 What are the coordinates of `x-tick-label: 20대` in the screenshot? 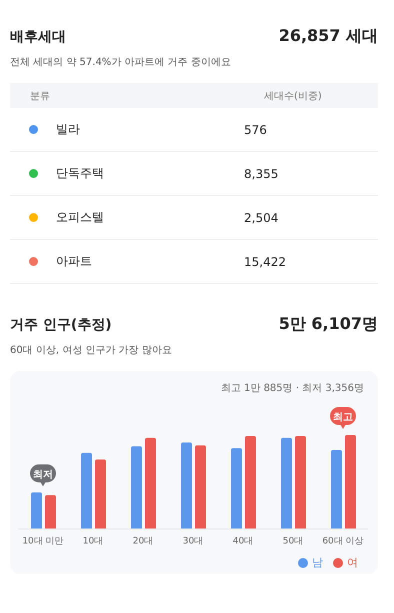 It's located at (143, 541).